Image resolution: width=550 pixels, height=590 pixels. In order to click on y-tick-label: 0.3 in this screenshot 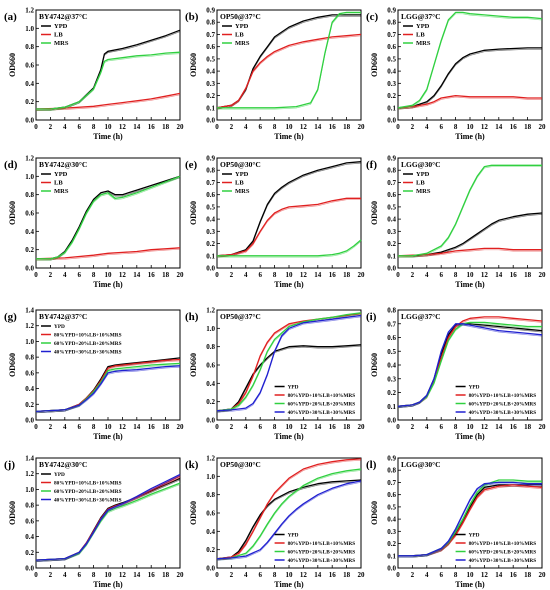, I will do `click(391, 379)`.